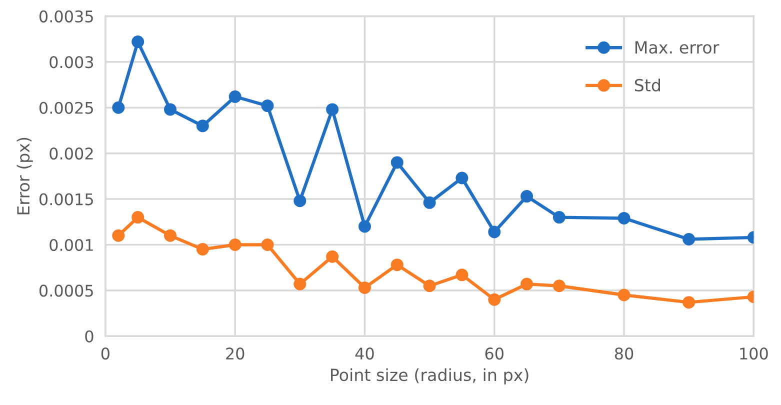 The image size is (781, 405). I want to click on y-tick-label: 0.0005, so click(66, 290).